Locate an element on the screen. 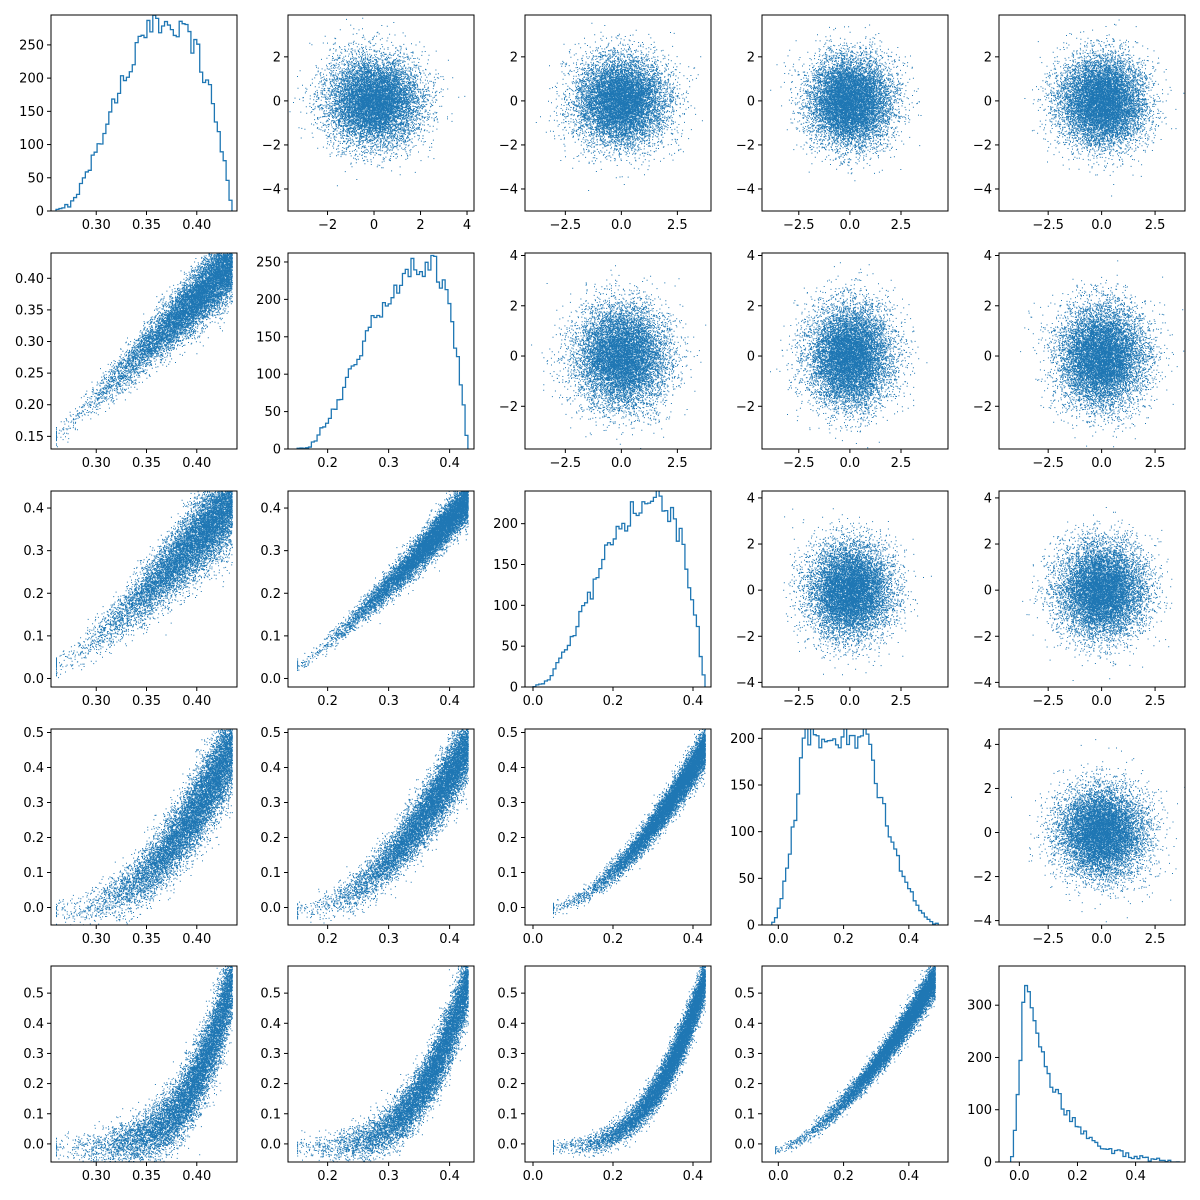  panel-r0-c4: −2.5 0.0 2.5 −4 −2 0 2 is located at coordinates (1079, 123).